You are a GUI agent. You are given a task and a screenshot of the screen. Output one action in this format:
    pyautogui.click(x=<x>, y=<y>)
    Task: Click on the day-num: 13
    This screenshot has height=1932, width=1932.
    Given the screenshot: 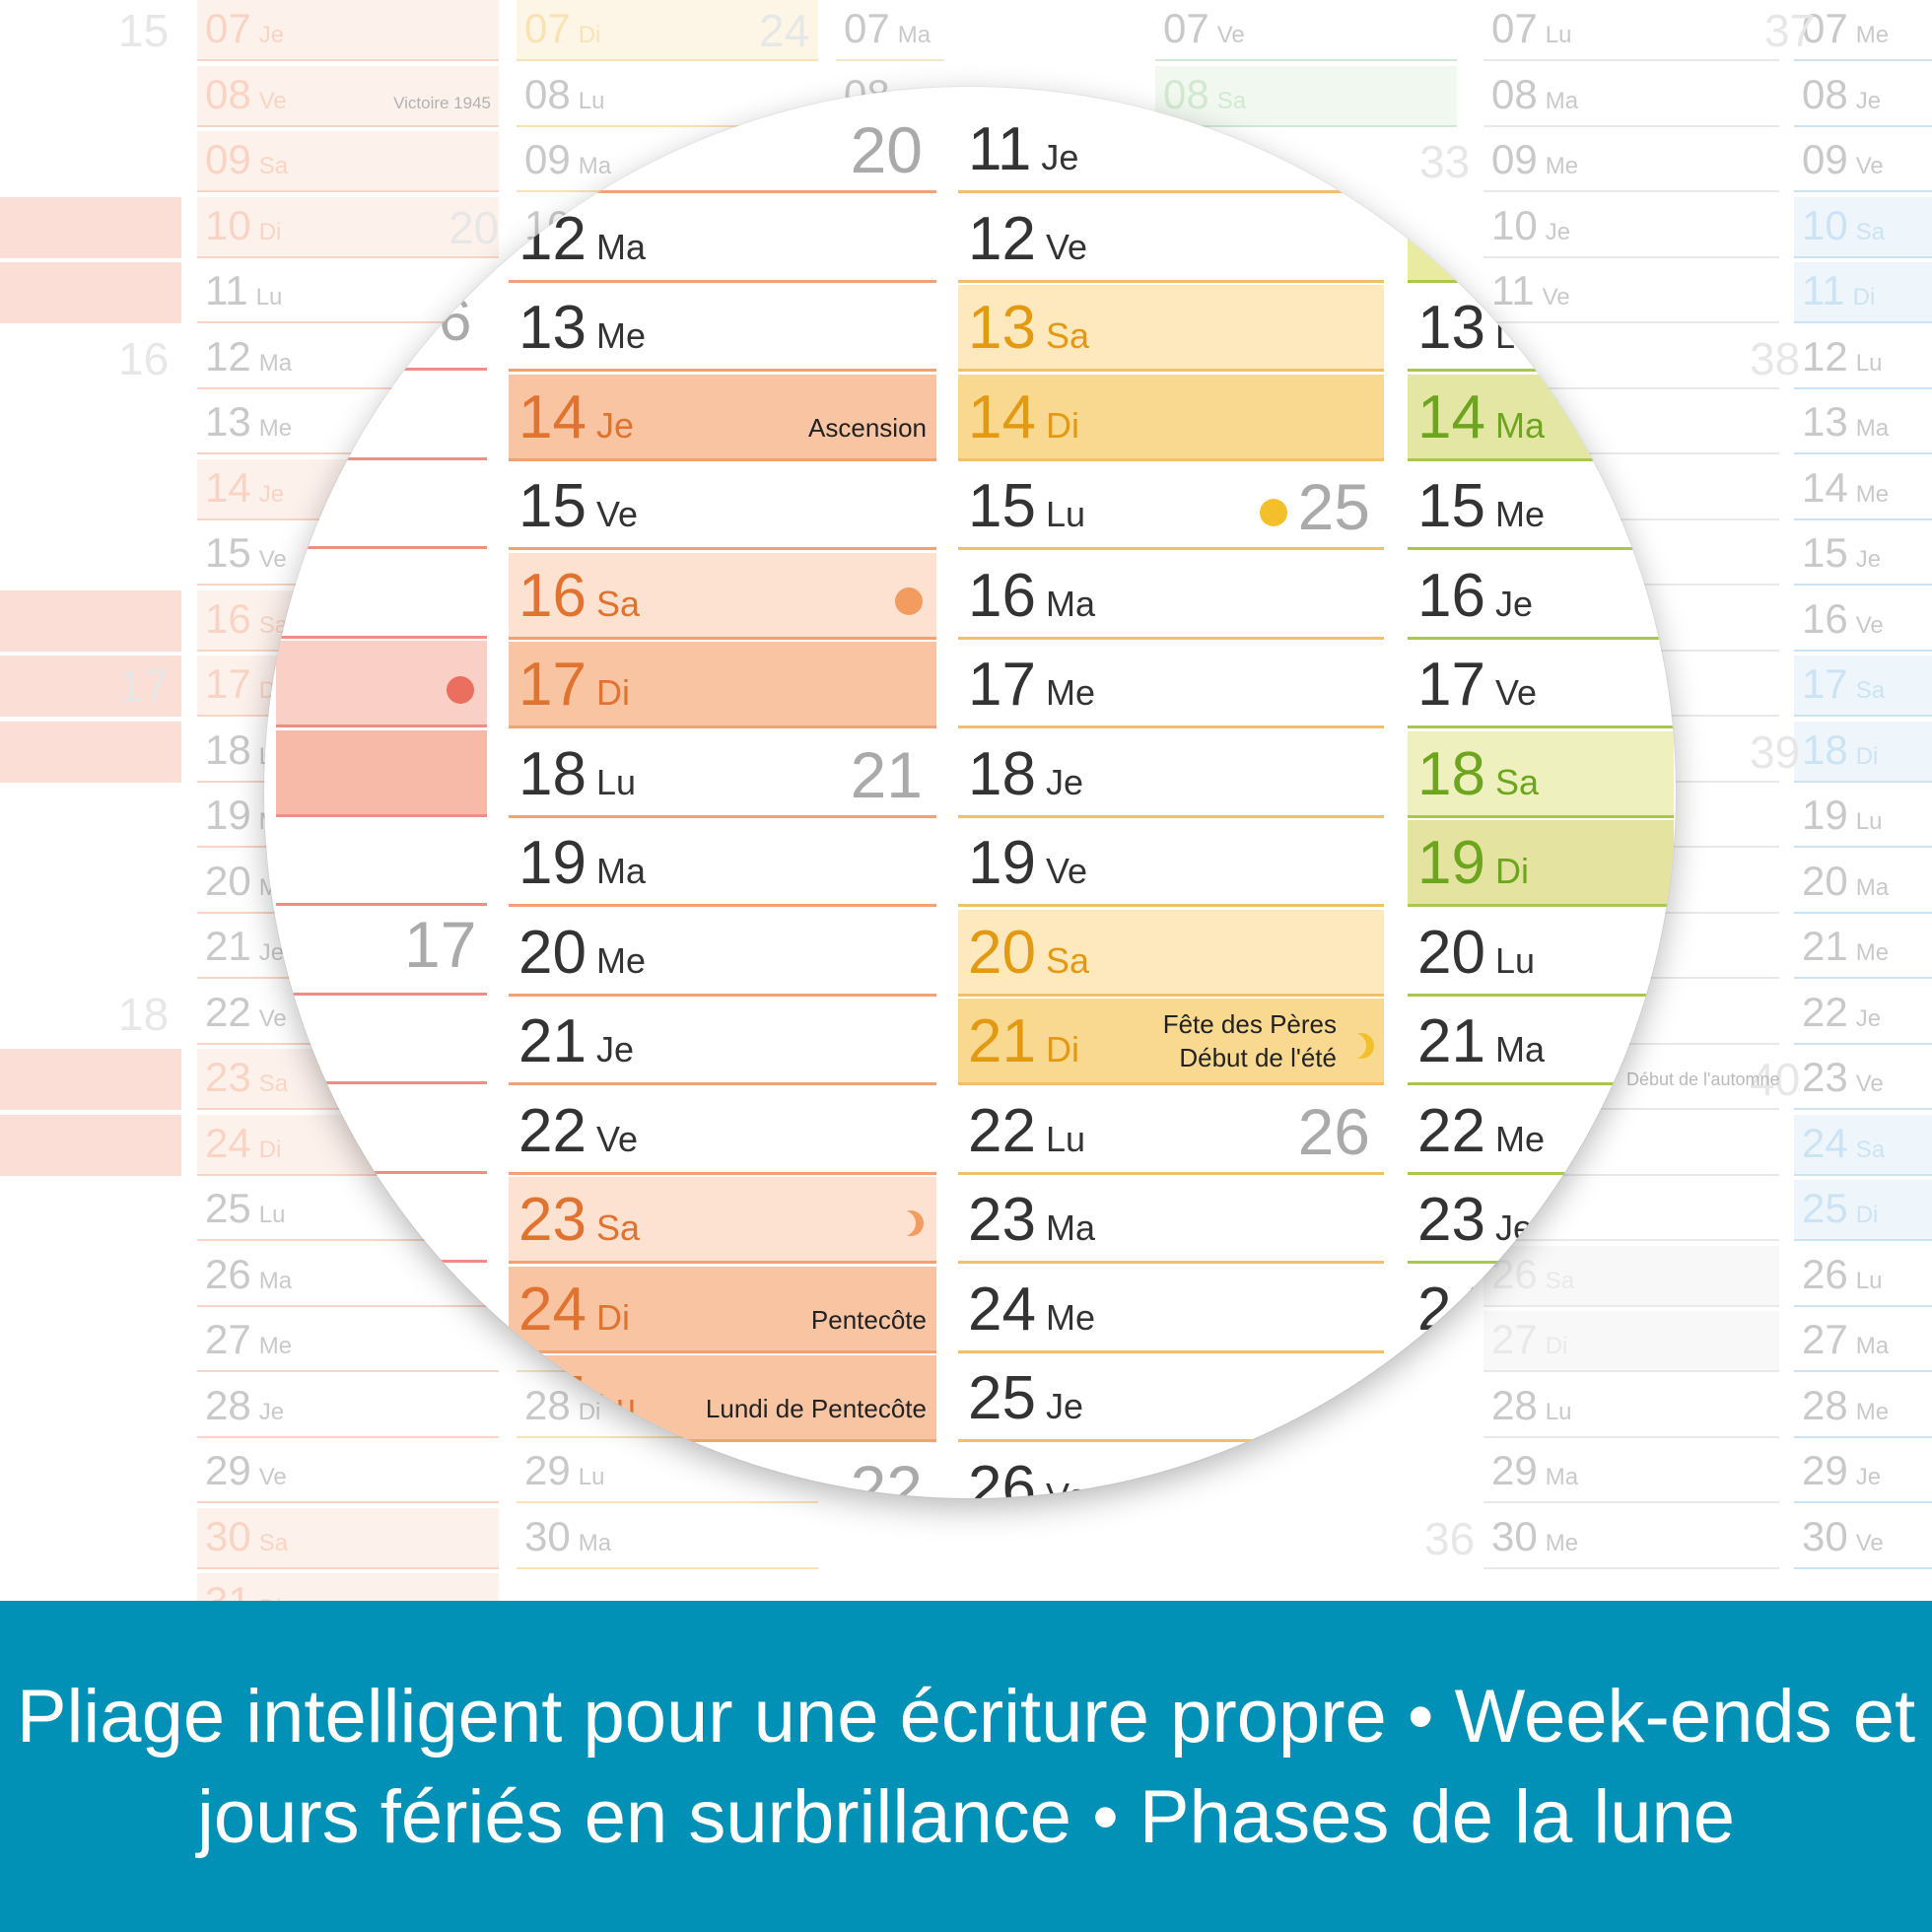 What is the action you would take?
    pyautogui.click(x=1451, y=328)
    